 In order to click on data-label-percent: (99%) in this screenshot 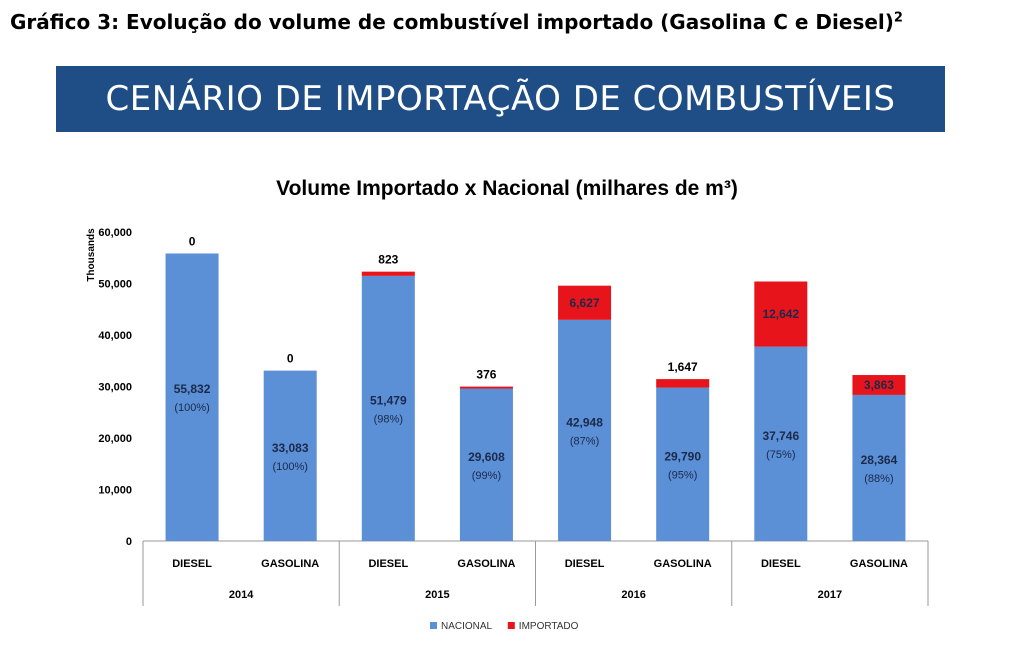, I will do `click(486, 476)`.